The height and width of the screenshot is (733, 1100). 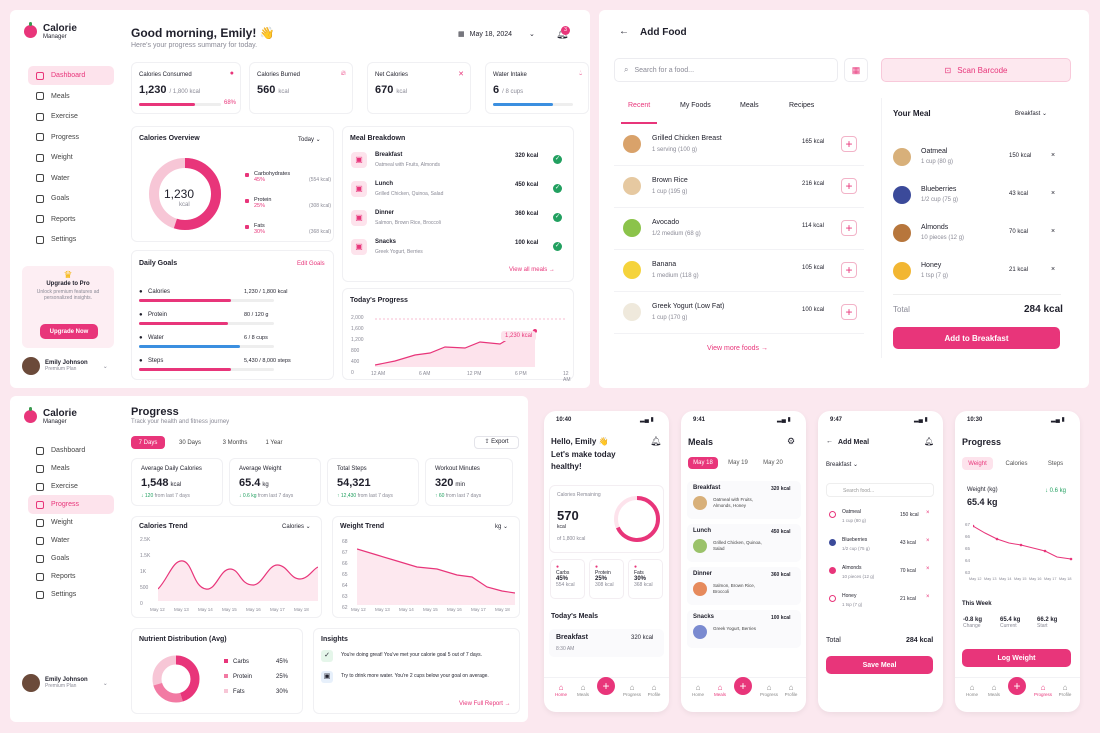 What do you see at coordinates (791, 441) in the screenshot?
I see `gear-icon: ⚙` at bounding box center [791, 441].